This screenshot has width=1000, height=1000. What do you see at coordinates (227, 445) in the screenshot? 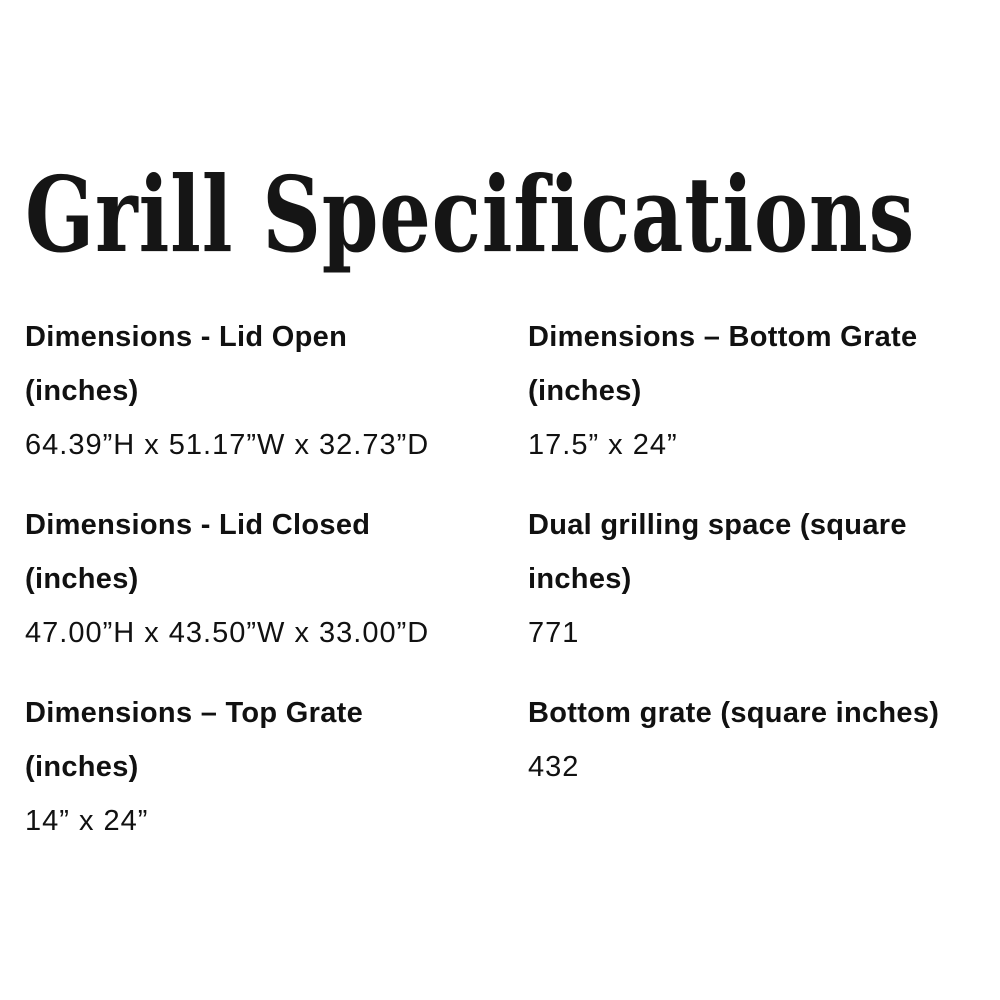
I see `spec-value: 64.39”H x 51.17”W x 32.73”D` at bounding box center [227, 445].